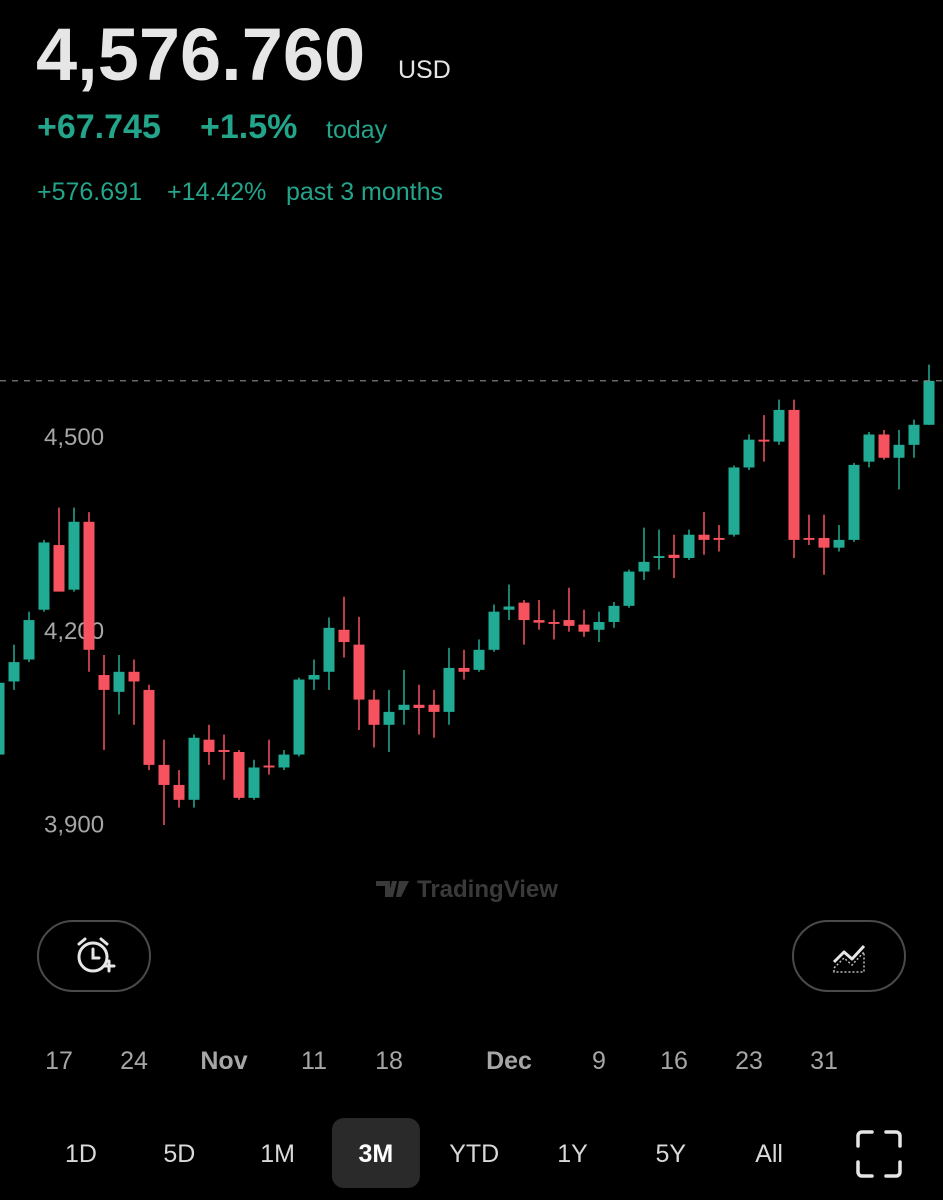 The image size is (943, 1200). Describe the element at coordinates (487, 889) in the screenshot. I see `watermark-text: TradingView` at that location.